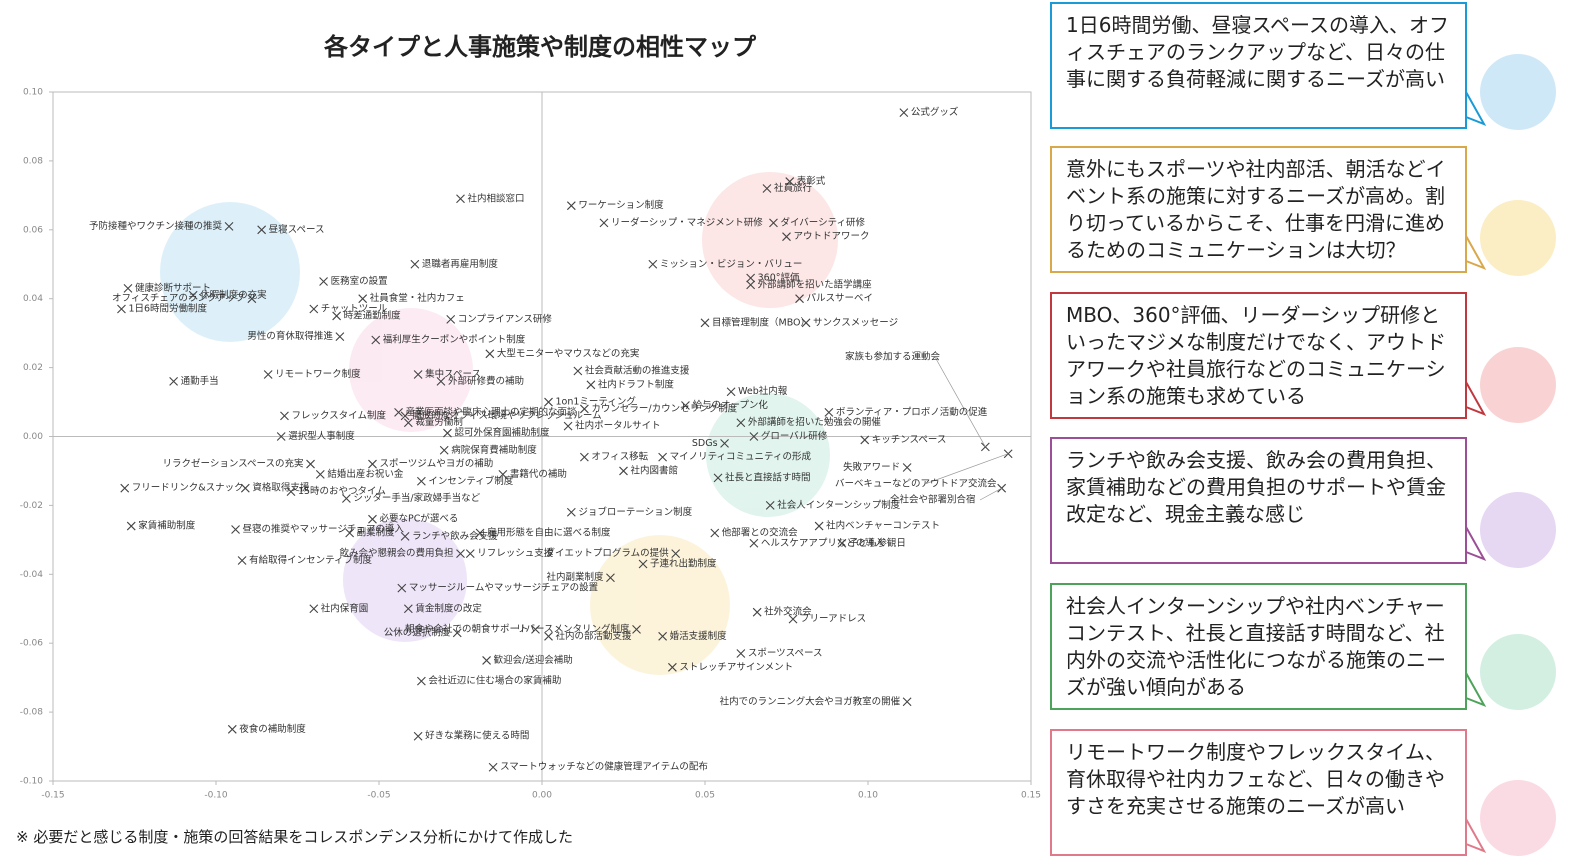 The image size is (1576, 865). What do you see at coordinates (687, 222) in the screenshot?
I see `point-label: リーダーシップ・マネジメント研修` at bounding box center [687, 222].